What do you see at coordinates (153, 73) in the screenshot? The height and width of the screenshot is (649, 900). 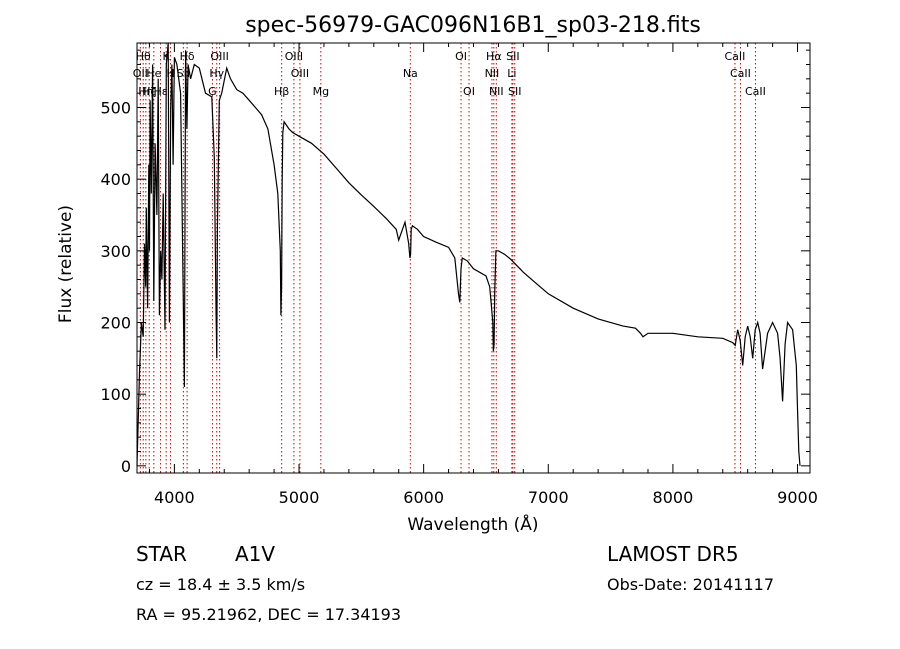 I see `spectral-line-label: He` at bounding box center [153, 73].